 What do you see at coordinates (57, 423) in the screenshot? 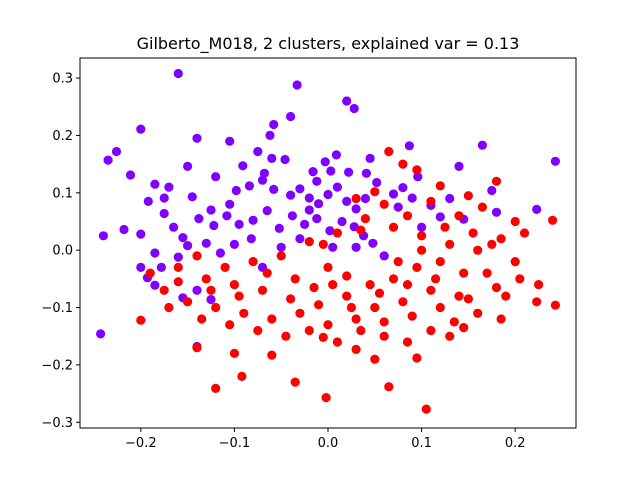
I see `y-tick-label: −0.3` at bounding box center [57, 423].